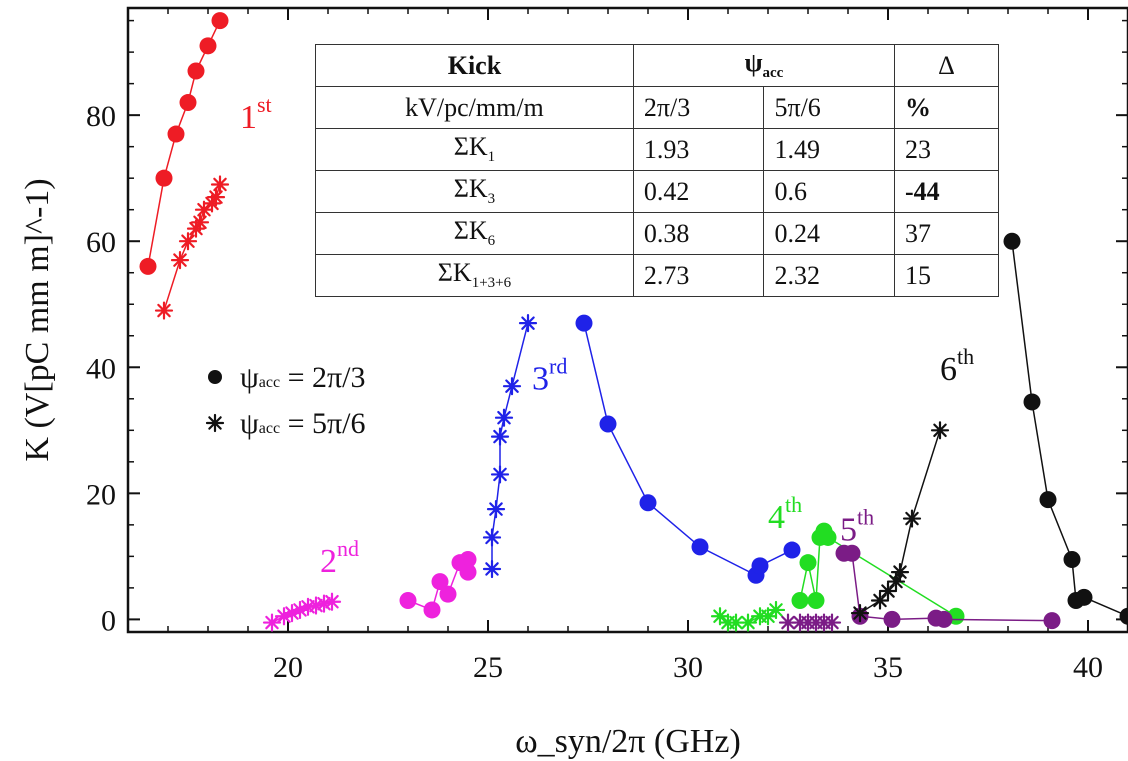 The height and width of the screenshot is (761, 1128). I want to click on row-label: ΣK6, so click(474, 233).